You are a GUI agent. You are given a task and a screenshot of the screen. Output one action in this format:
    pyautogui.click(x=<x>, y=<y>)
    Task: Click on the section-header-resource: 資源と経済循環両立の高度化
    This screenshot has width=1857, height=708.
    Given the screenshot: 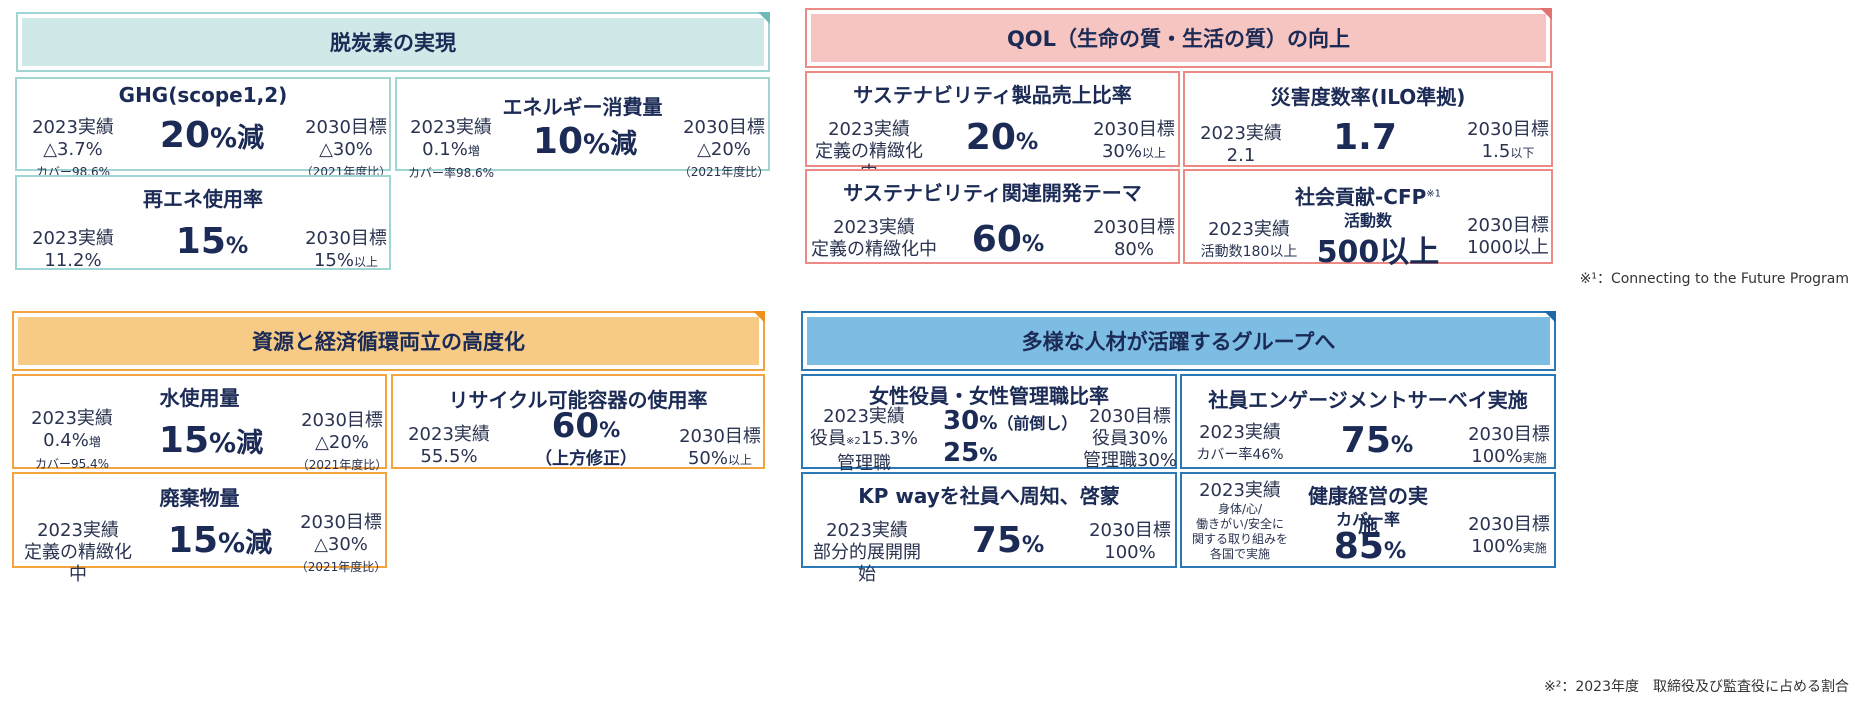 What is the action you would take?
    pyautogui.click(x=388, y=341)
    